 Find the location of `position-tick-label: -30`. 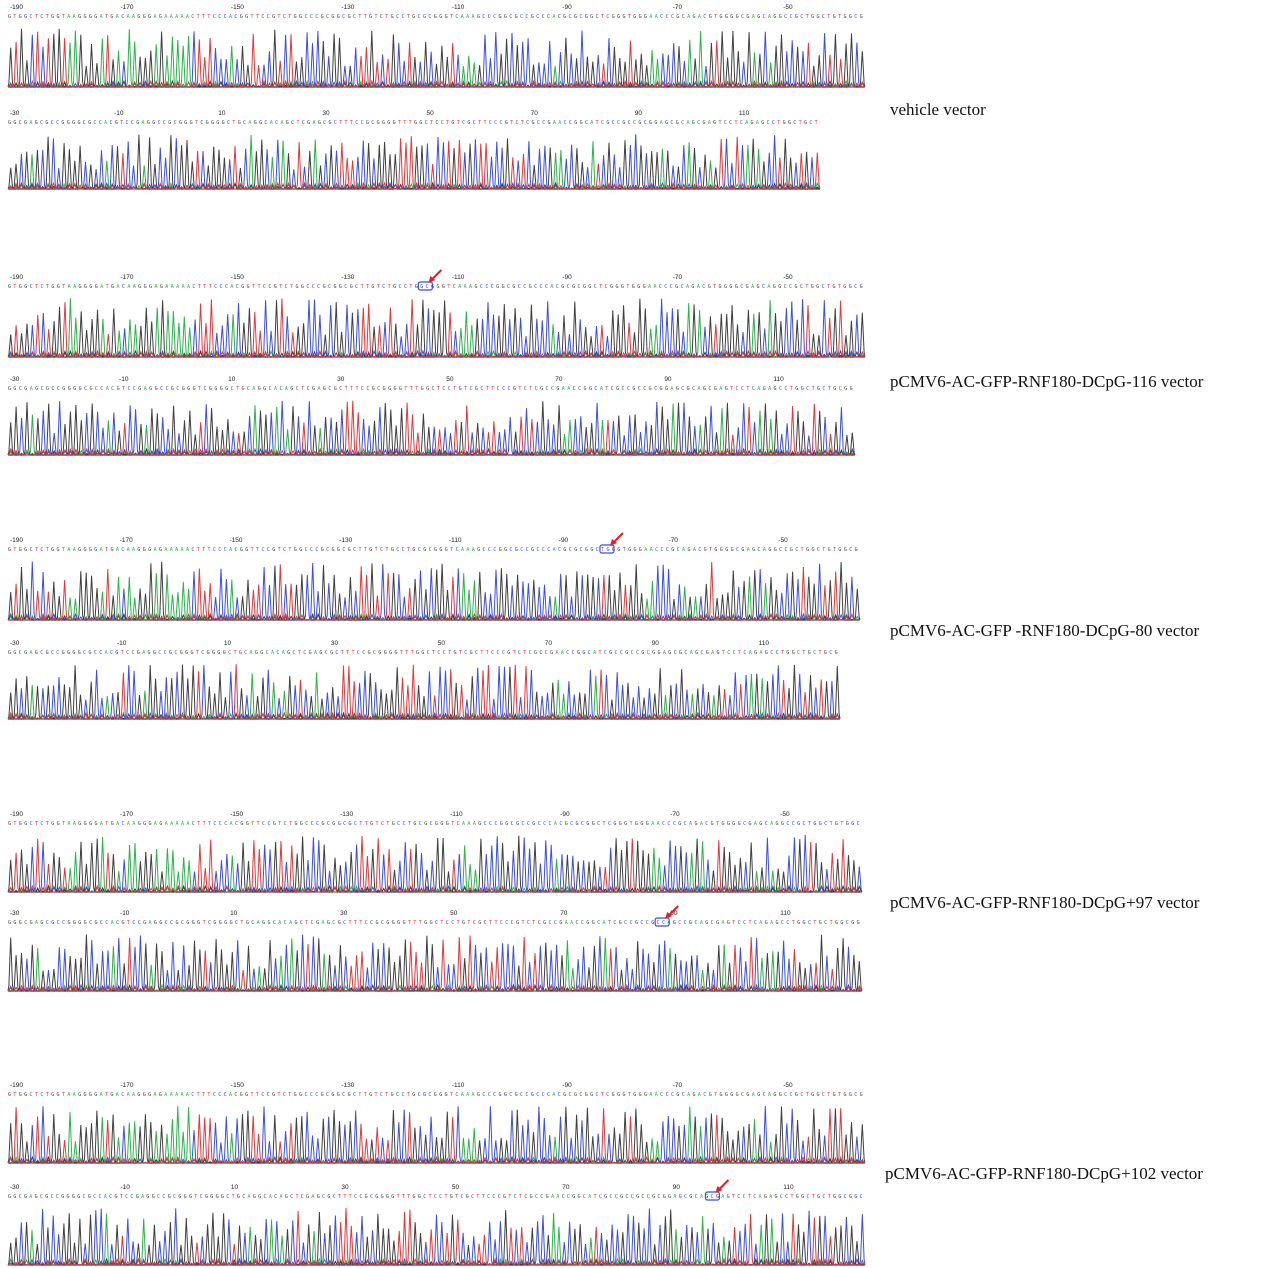

position-tick-label: -30 is located at coordinates (15, 643).